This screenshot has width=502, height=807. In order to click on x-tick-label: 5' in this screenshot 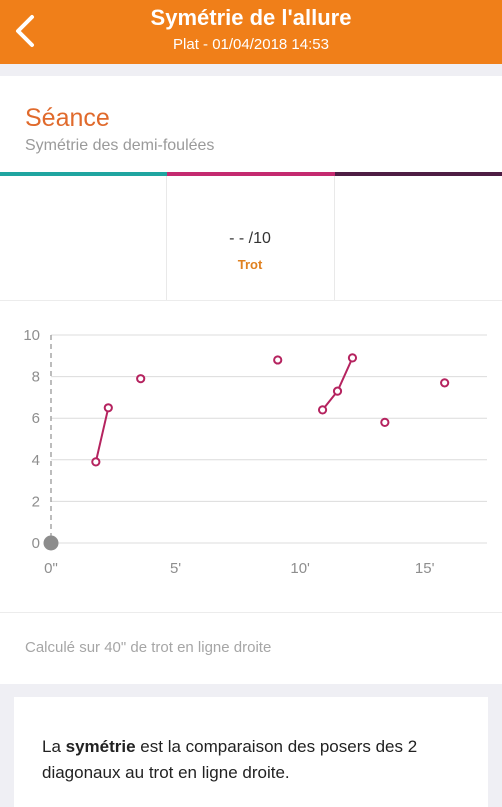, I will do `click(175, 568)`.